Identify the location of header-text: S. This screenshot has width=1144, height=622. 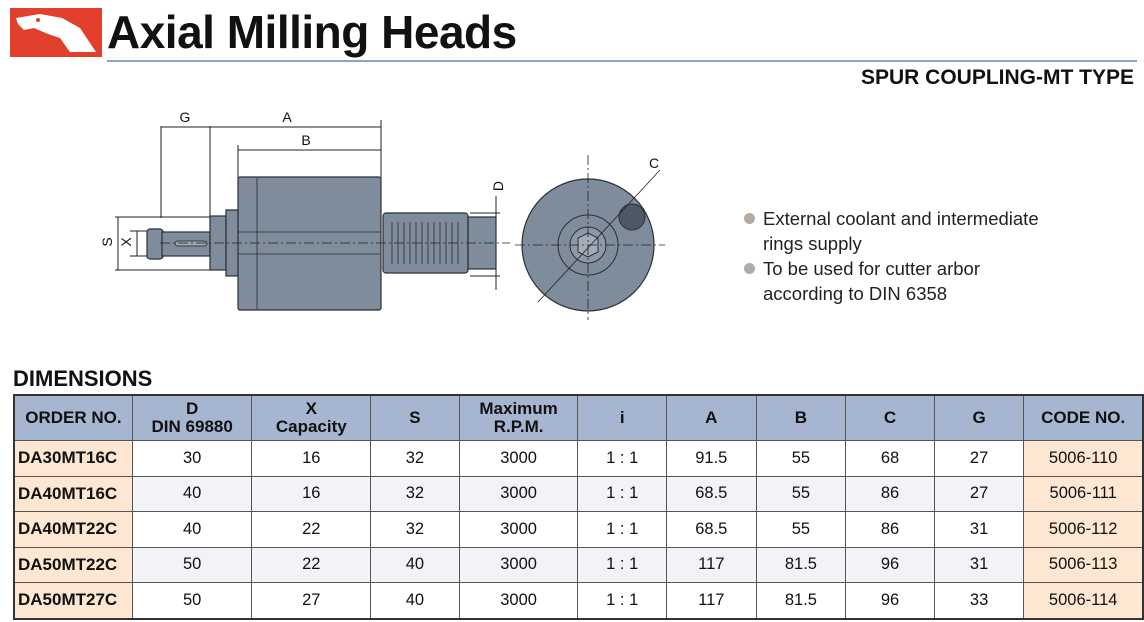
(415, 417).